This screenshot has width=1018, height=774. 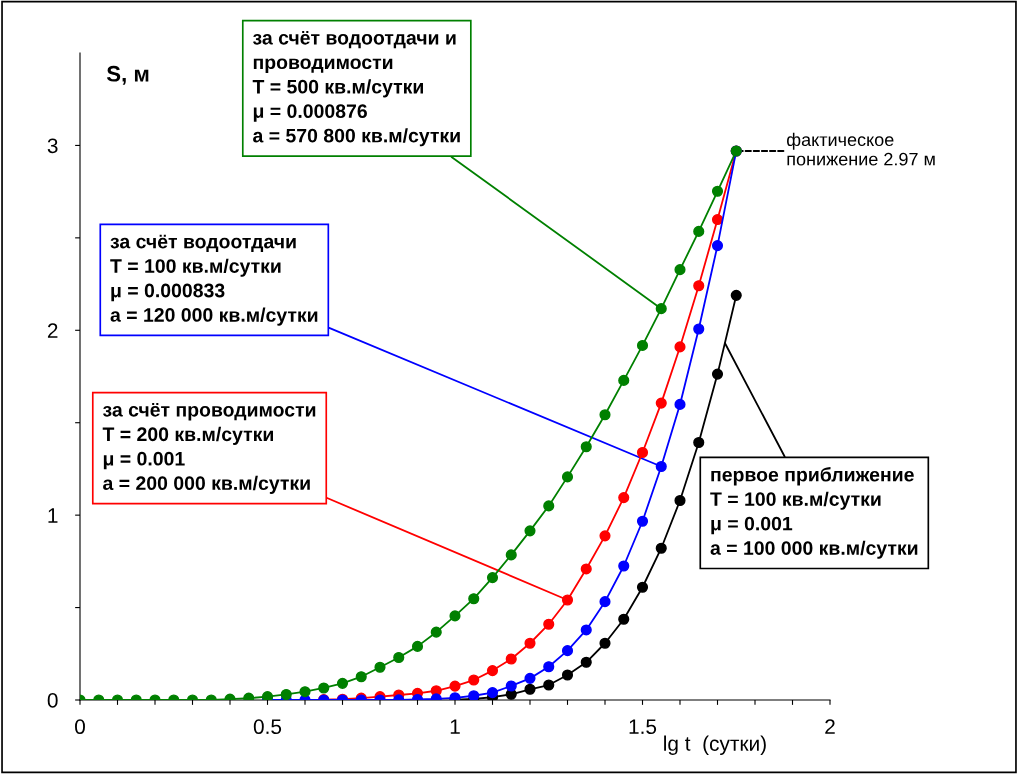 What do you see at coordinates (814, 513) in the screenshot?
I see `annotation: первое приближение T = 100 кв.м/сутки μ = 0.001 a = 100 000 кв.м/сутки` at bounding box center [814, 513].